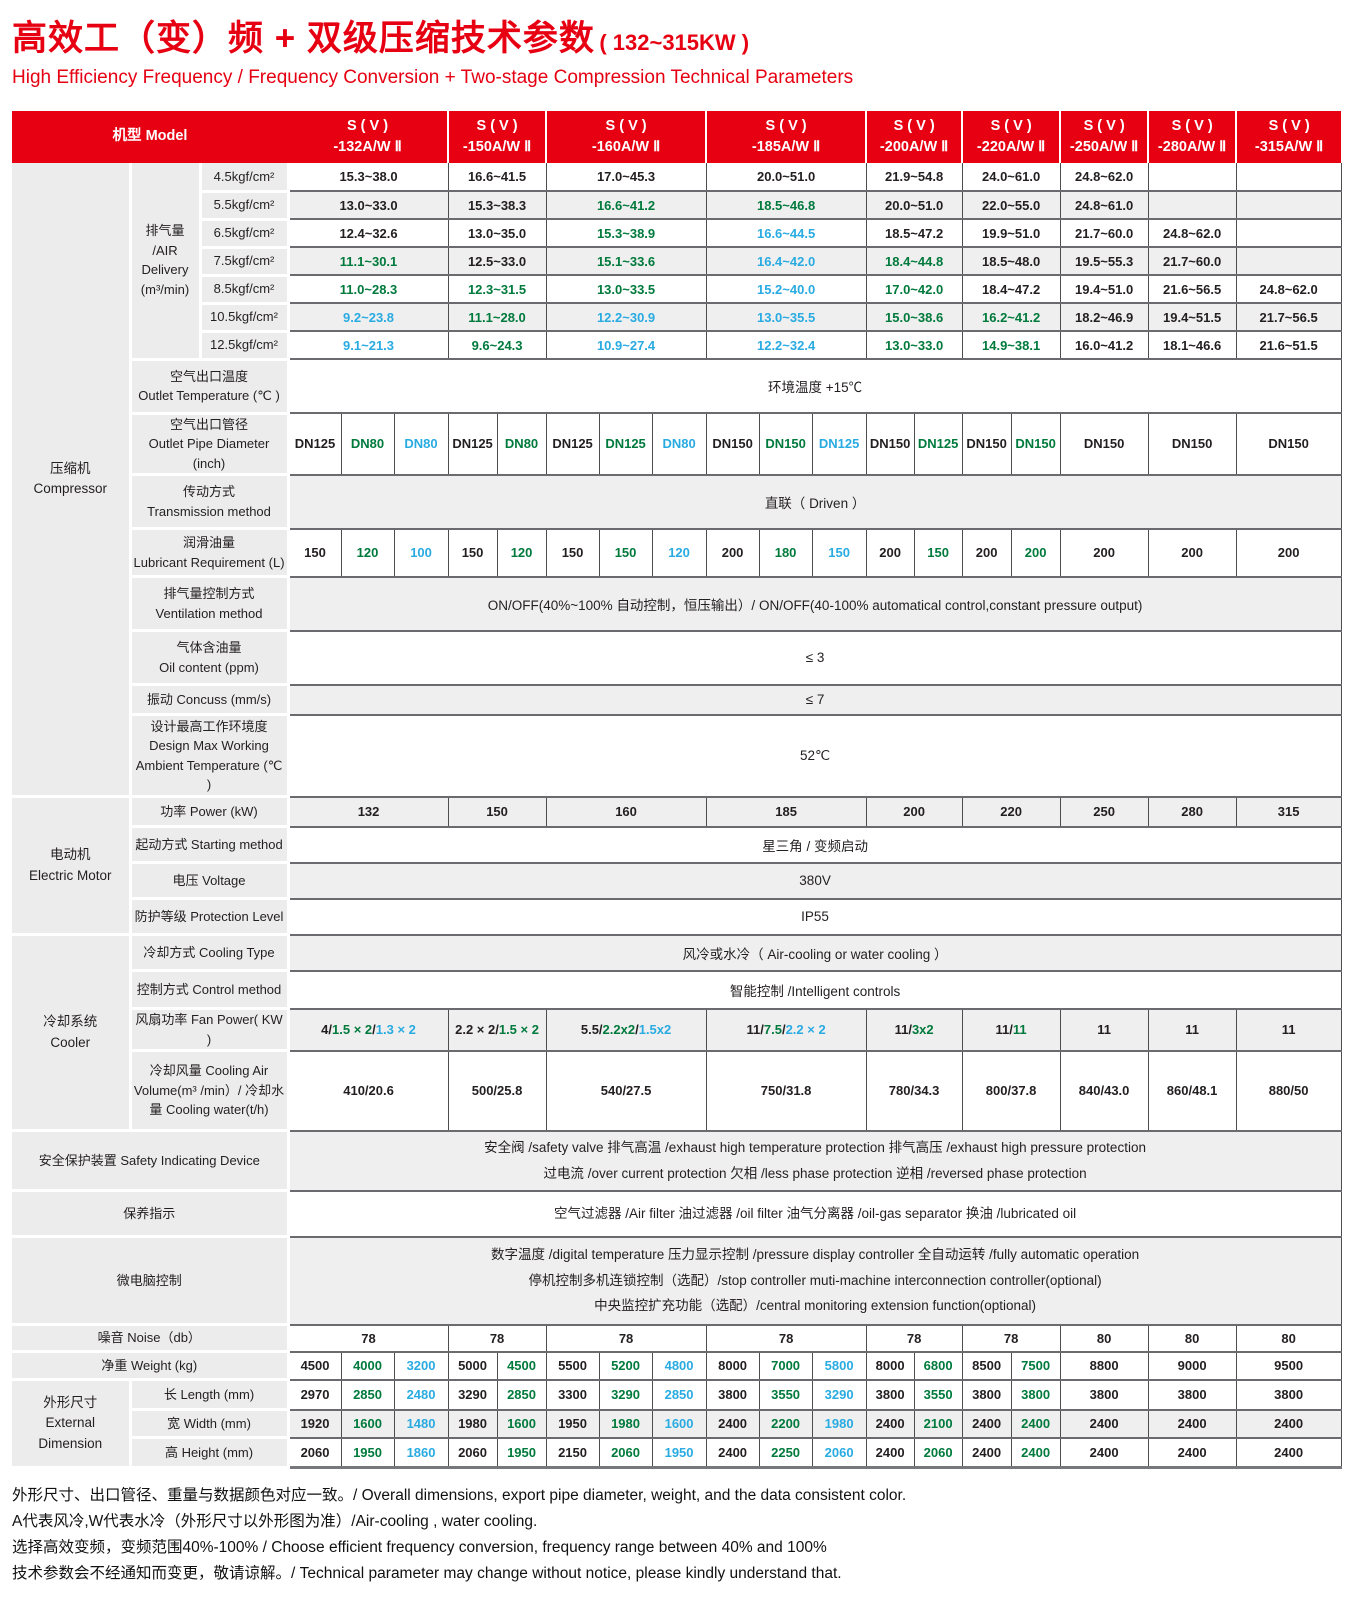 The height and width of the screenshot is (1622, 1353). What do you see at coordinates (1011, 317) in the screenshot?
I see `value-cell: 16.2~41.2` at bounding box center [1011, 317].